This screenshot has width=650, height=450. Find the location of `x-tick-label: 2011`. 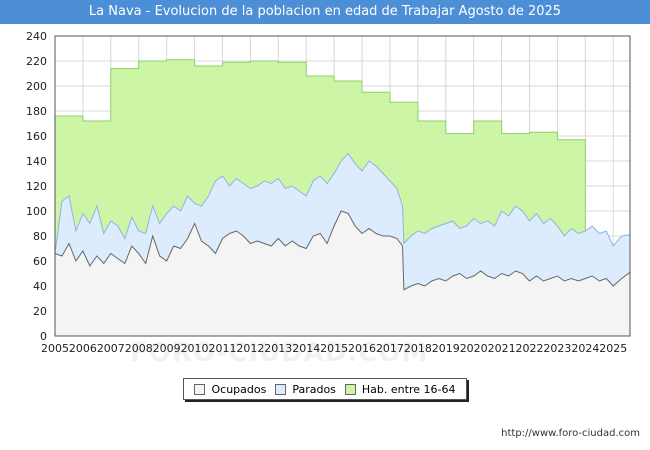

x-tick-label: 2011 is located at coordinates (222, 348).